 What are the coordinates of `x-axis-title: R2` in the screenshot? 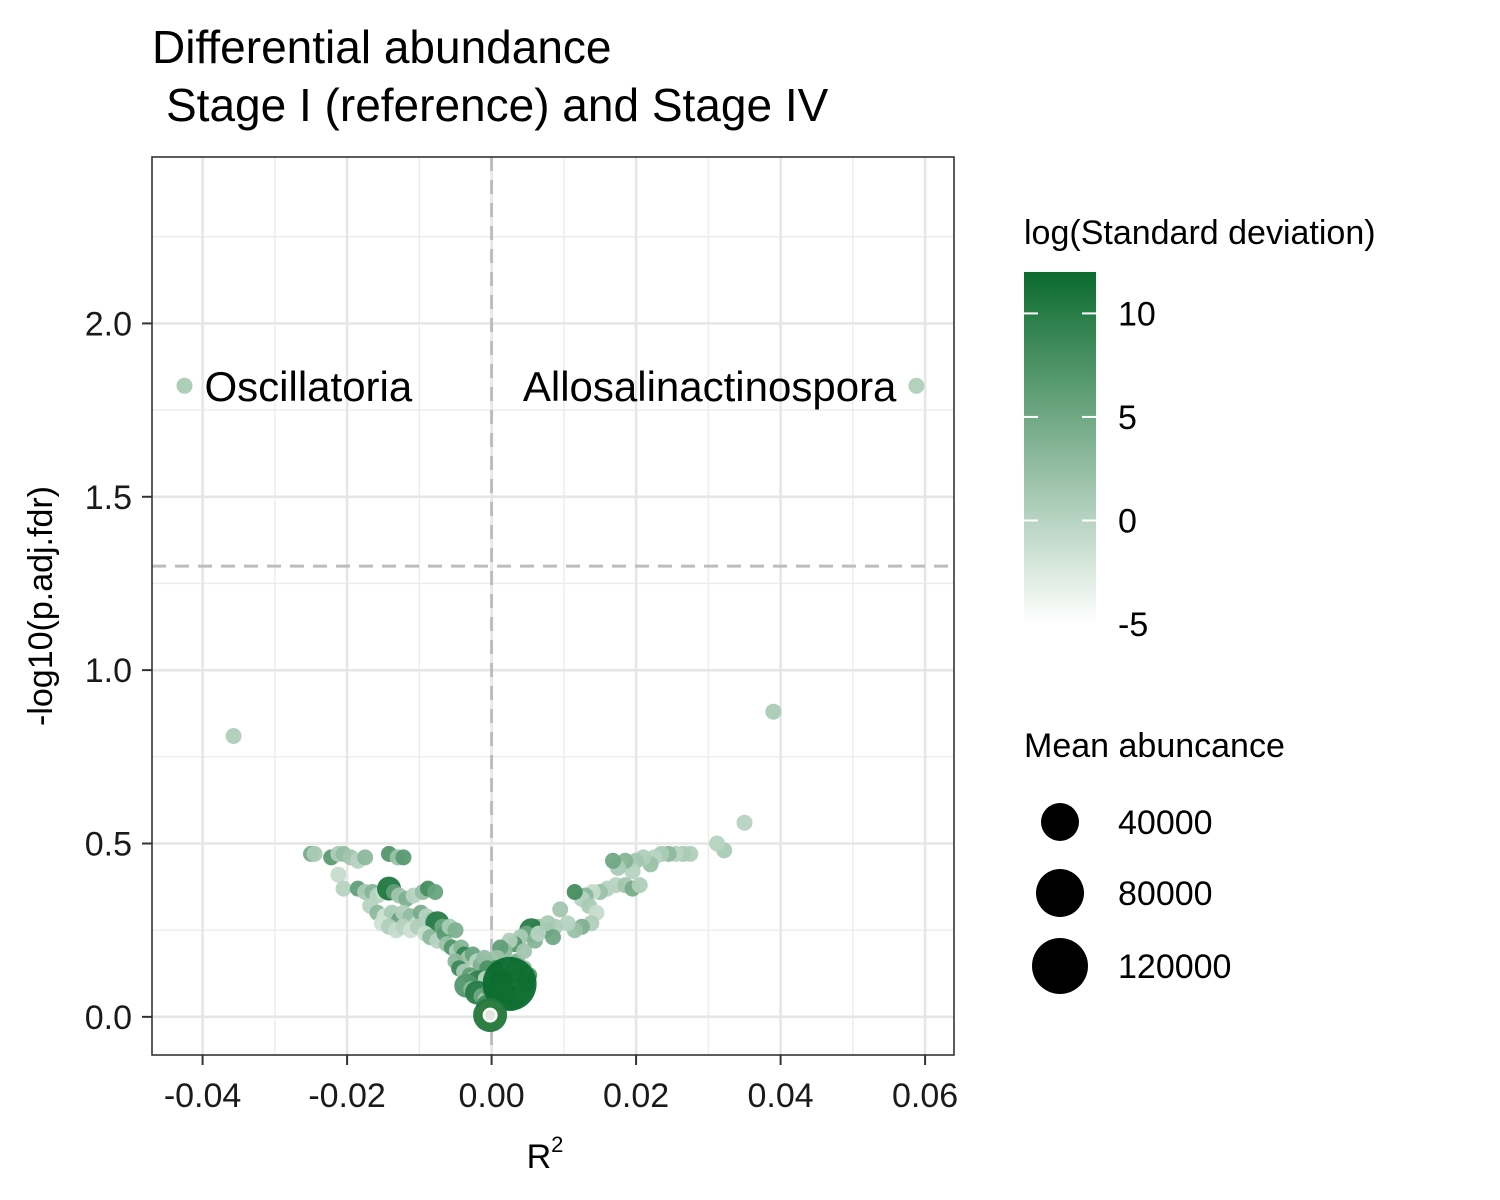 It's located at (545, 1154).